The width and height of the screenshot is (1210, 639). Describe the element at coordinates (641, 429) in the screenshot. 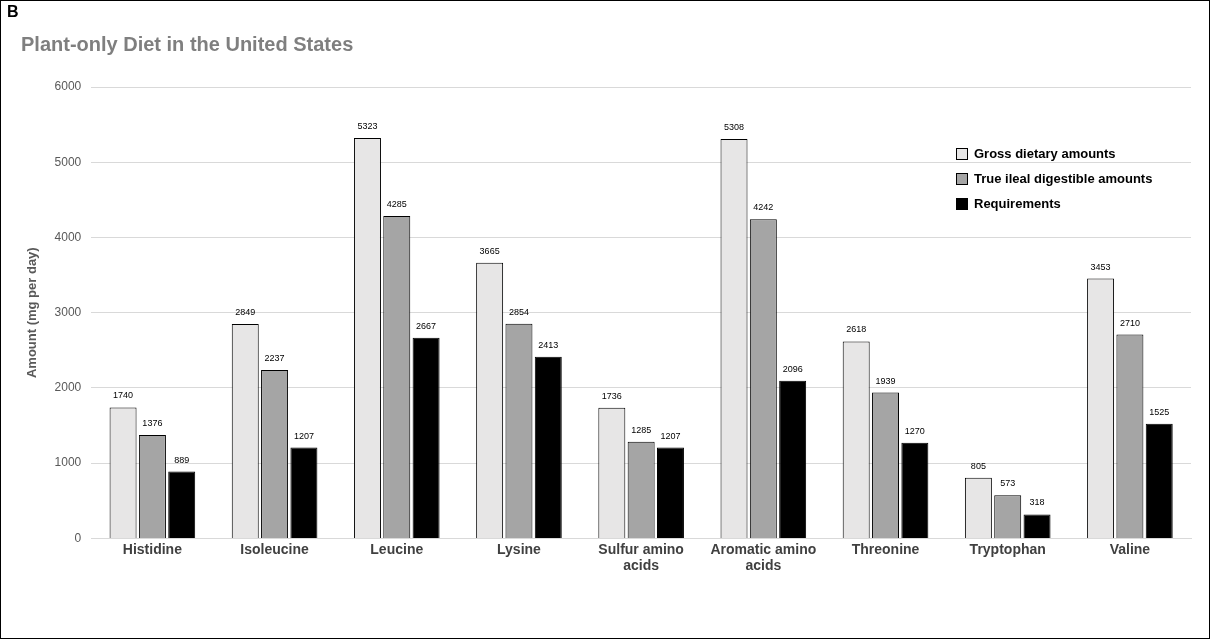

I see `data-label: 1285` at that location.